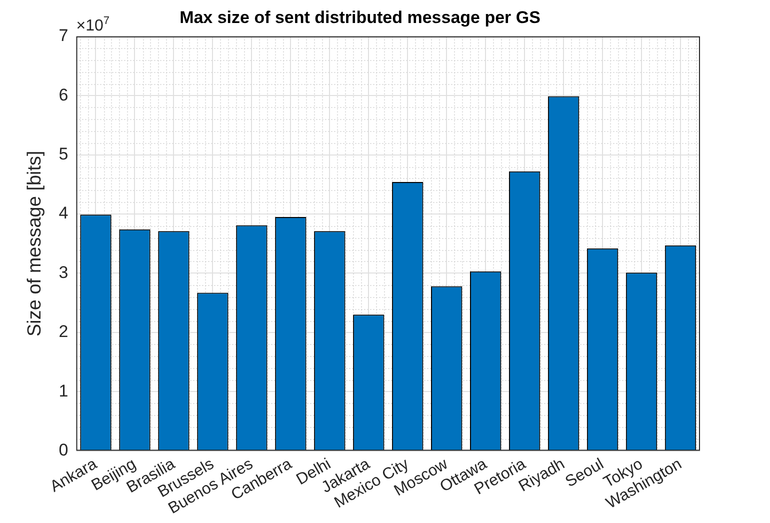  What do you see at coordinates (63, 213) in the screenshot?
I see `y-tick-label: 4` at bounding box center [63, 213].